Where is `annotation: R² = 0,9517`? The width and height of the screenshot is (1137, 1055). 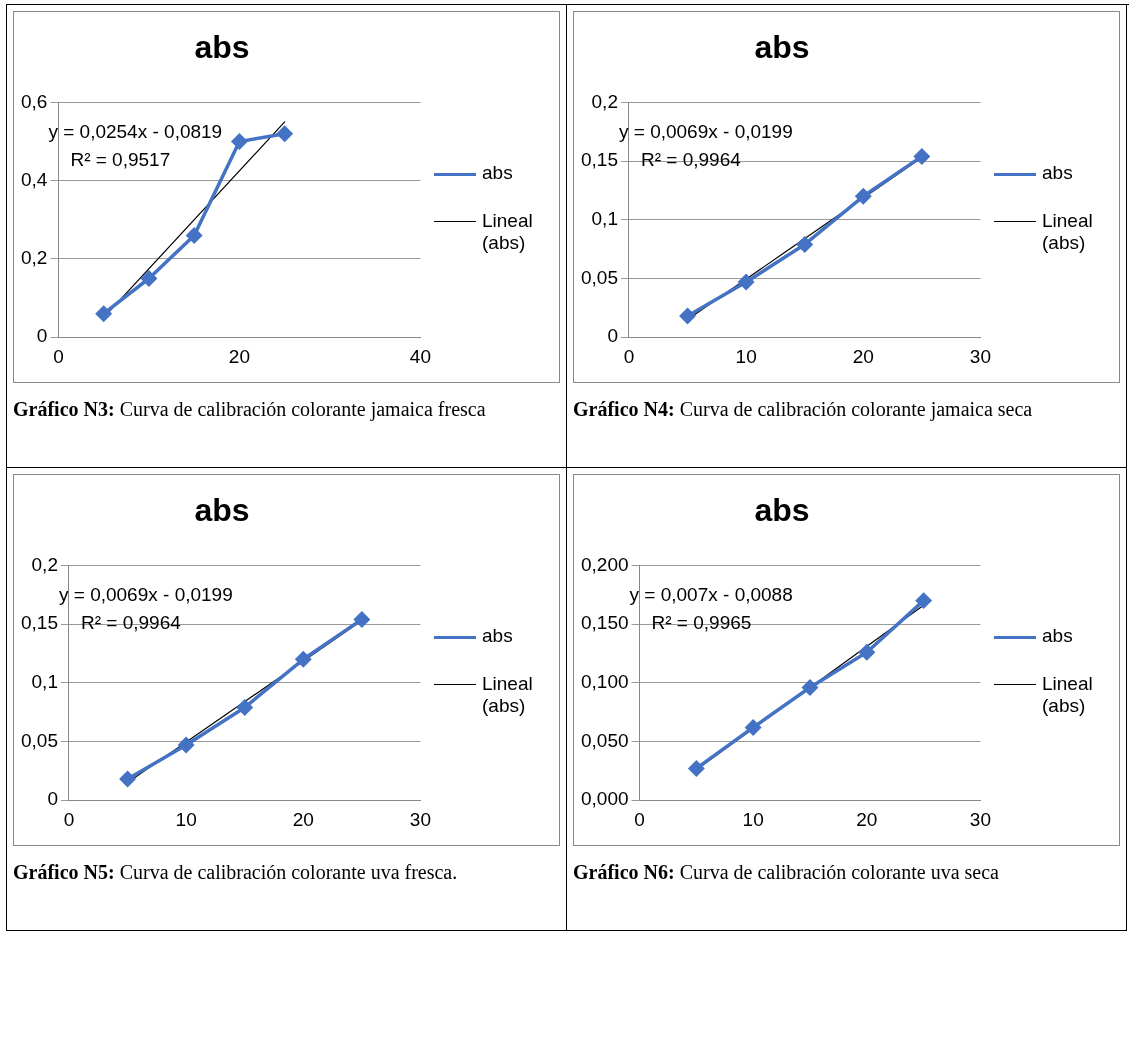 annotation: R² = 0,9517 is located at coordinates (120, 159).